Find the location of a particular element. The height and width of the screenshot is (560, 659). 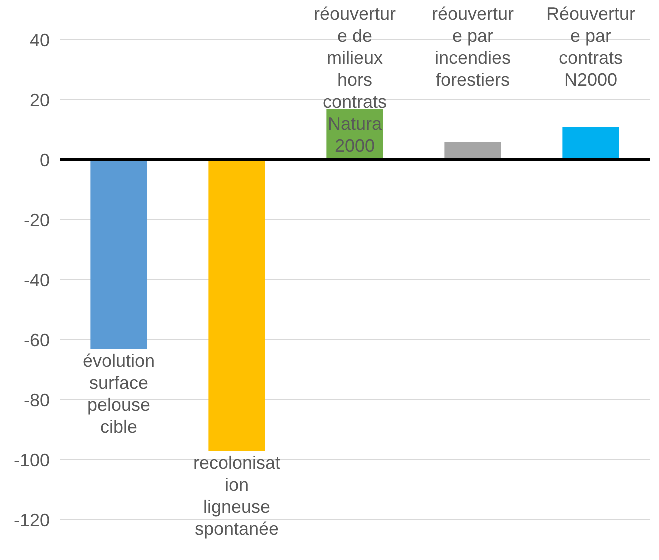

y-tick-label: -40 is located at coordinates (37, 280).